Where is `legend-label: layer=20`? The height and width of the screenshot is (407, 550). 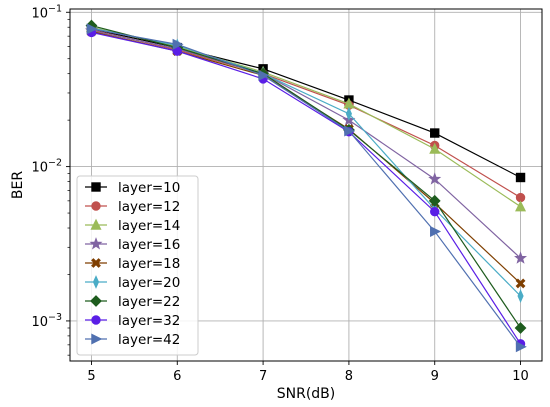
legend-label: layer=20 is located at coordinates (149, 283).